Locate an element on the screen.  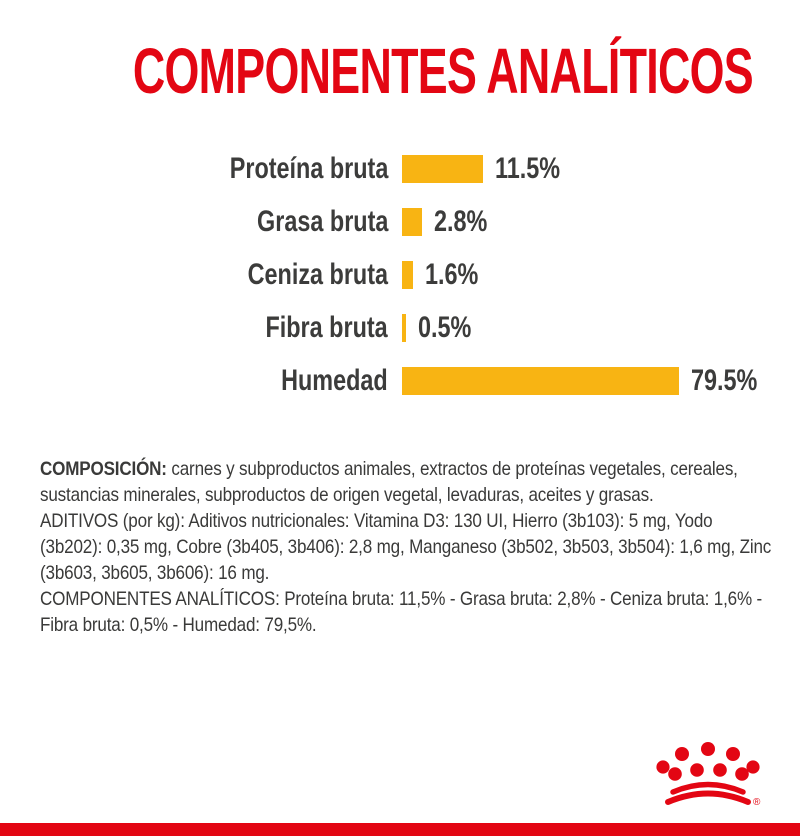
crown-arcs is located at coordinates (708, 793).